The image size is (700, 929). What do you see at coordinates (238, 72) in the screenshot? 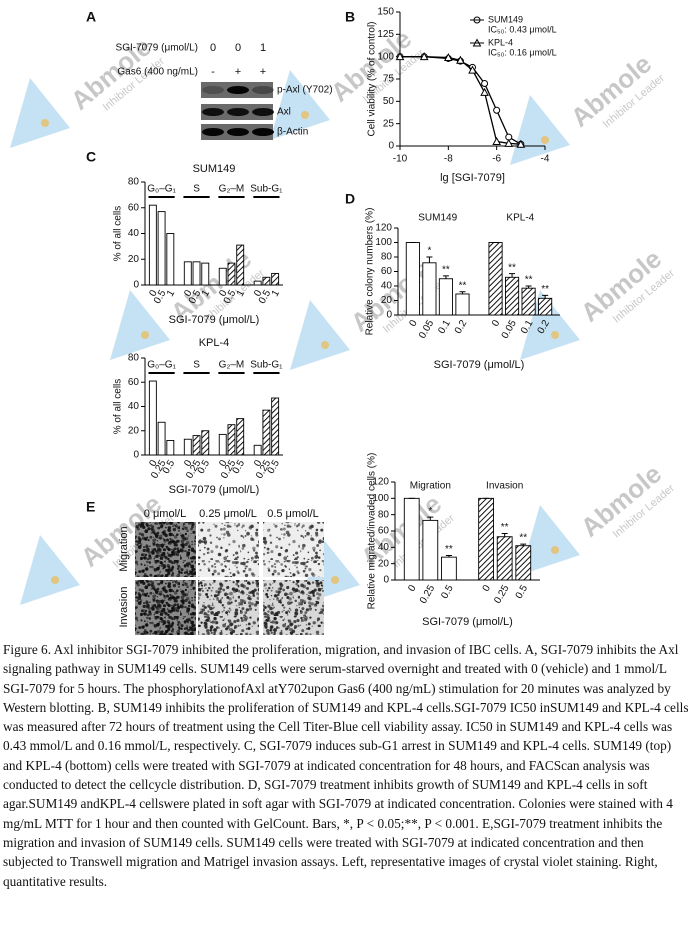
I see `lane-label: +` at bounding box center [238, 72].